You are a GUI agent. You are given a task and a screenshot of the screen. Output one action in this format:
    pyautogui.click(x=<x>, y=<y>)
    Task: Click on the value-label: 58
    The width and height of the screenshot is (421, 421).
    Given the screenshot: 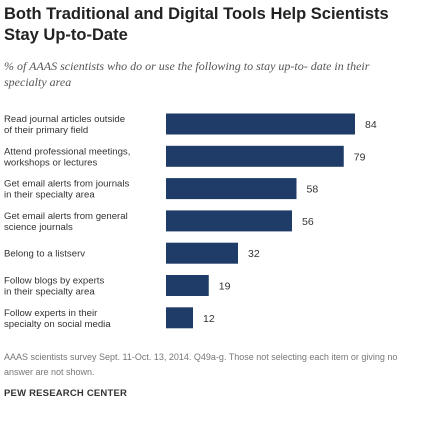 What is the action you would take?
    pyautogui.click(x=313, y=190)
    